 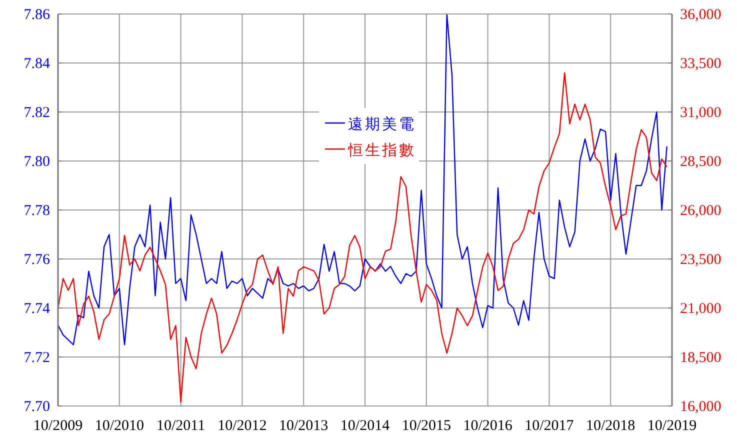 I want to click on x-tick-label: 10/2011, so click(x=181, y=426).